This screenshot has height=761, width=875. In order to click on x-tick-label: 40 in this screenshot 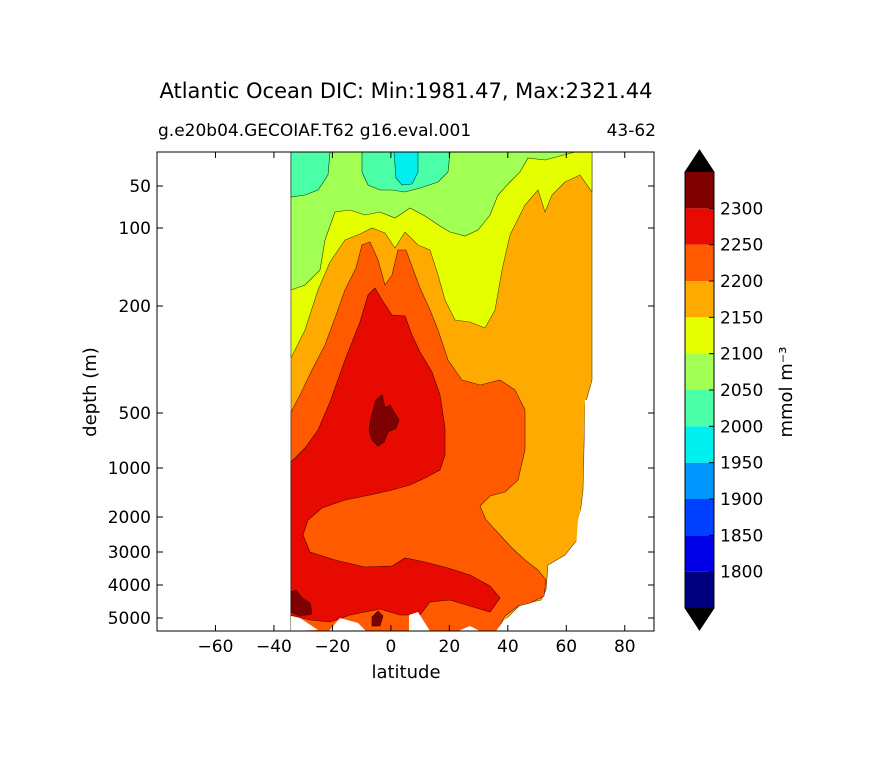, I will do `click(508, 647)`.